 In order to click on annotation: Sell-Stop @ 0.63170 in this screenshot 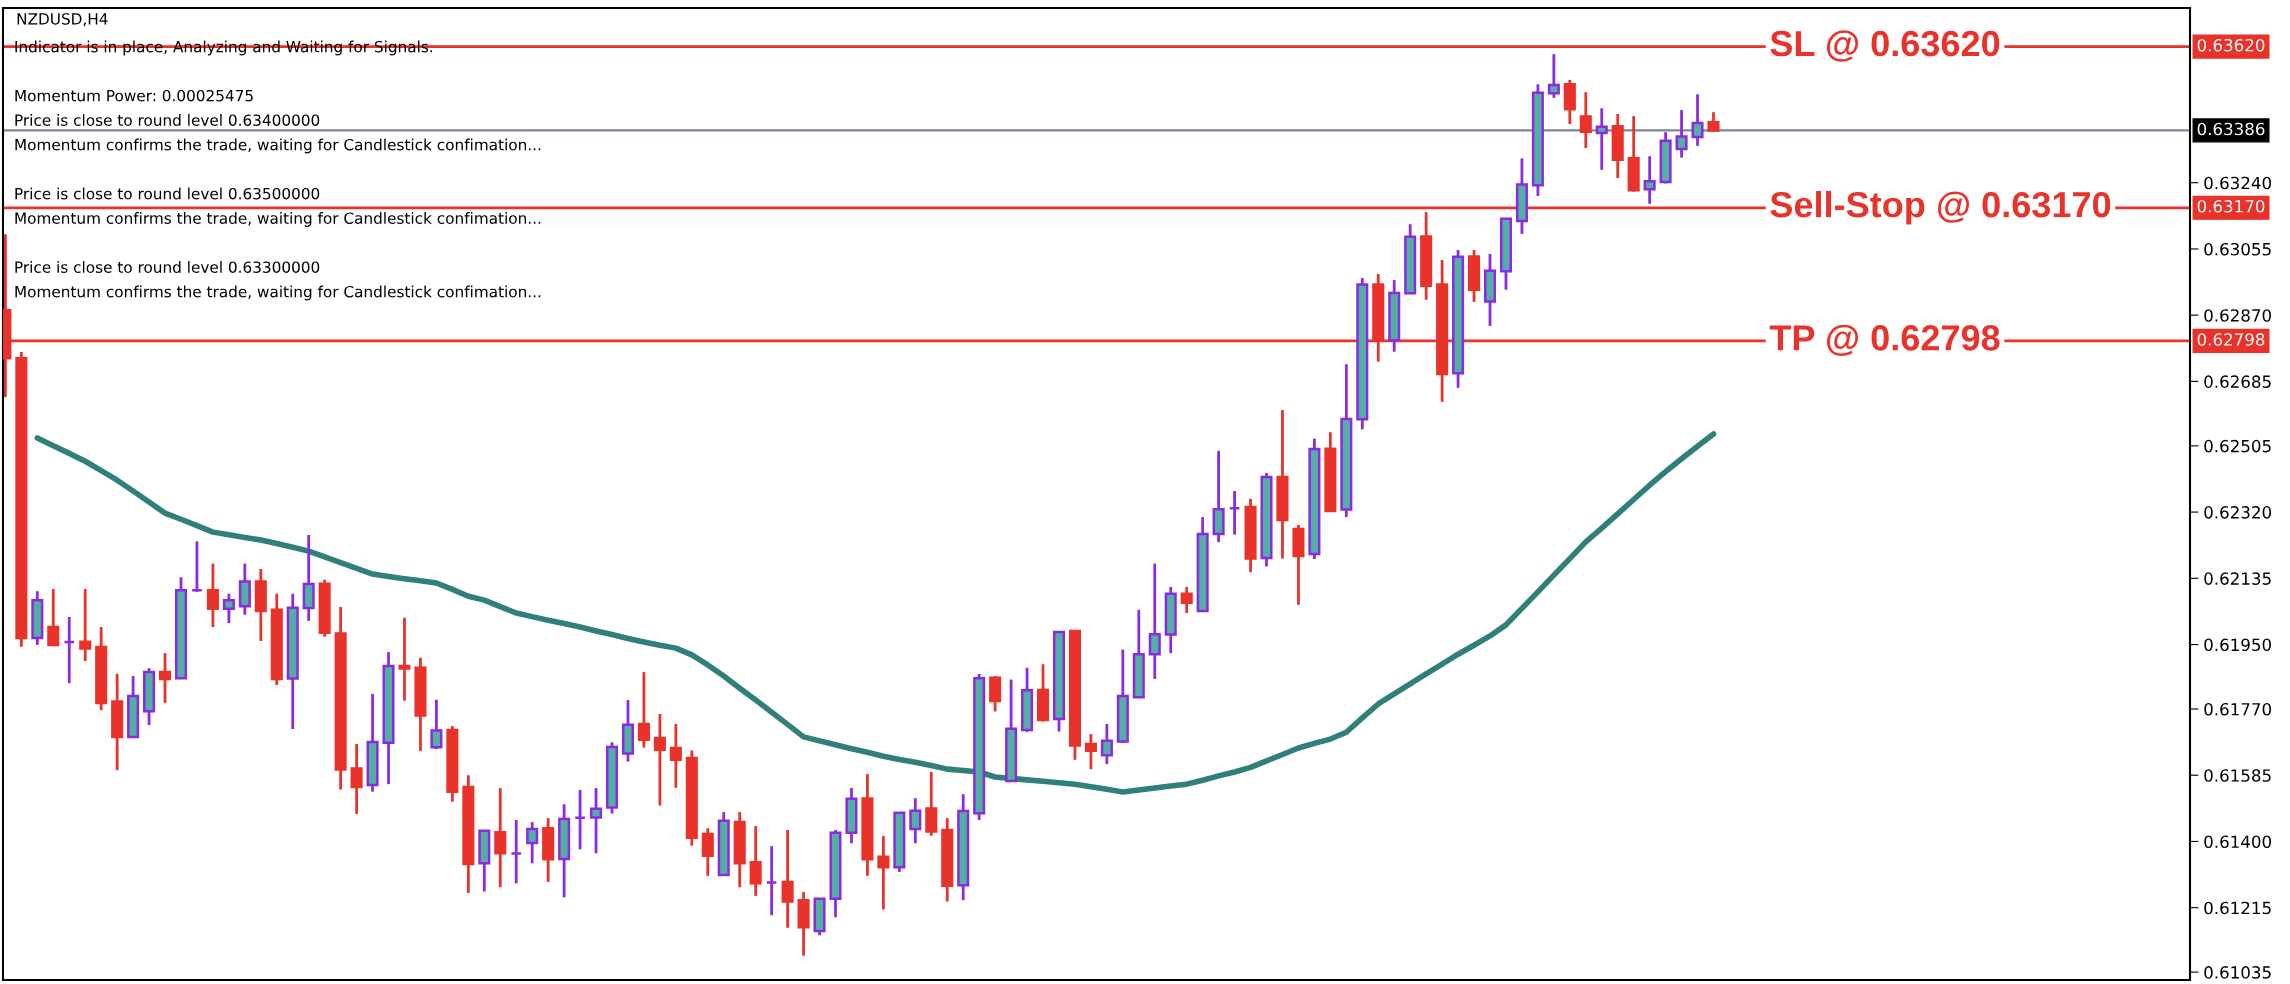, I will do `click(1940, 207)`.